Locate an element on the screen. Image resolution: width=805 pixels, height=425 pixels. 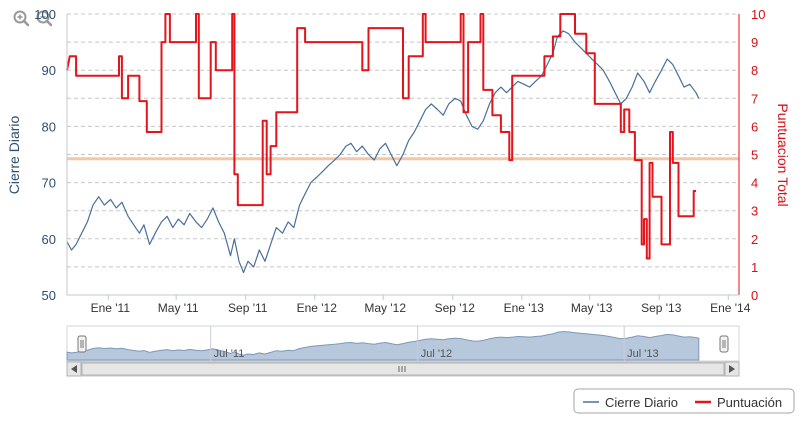
navigator-label: Jul '12 is located at coordinates (436, 354).